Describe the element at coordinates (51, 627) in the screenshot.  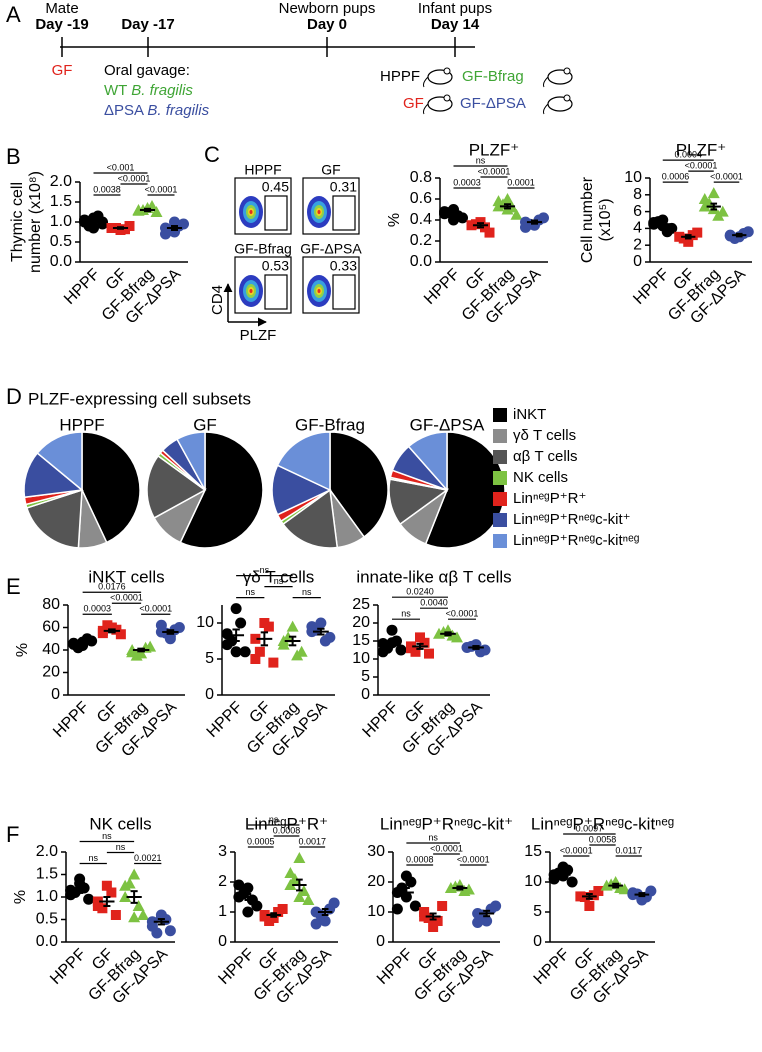
I see `y-tick-label: 60` at that location.